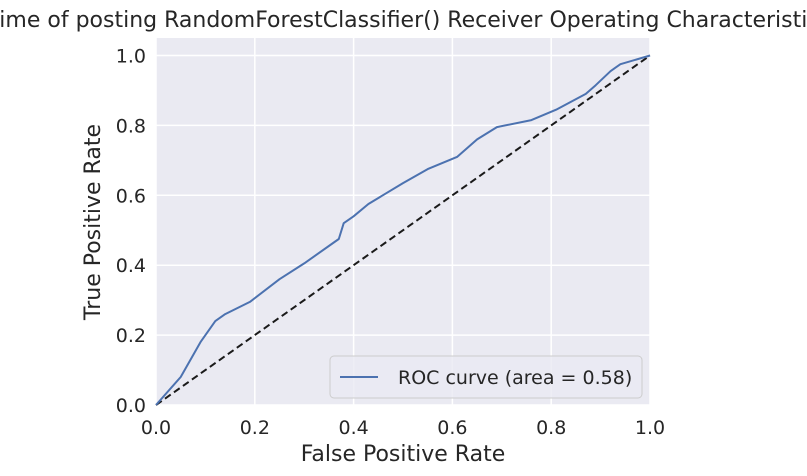 This screenshot has height=476, width=807. What do you see at coordinates (255, 428) in the screenshot?
I see `x-tick-label: 0.2` at bounding box center [255, 428].